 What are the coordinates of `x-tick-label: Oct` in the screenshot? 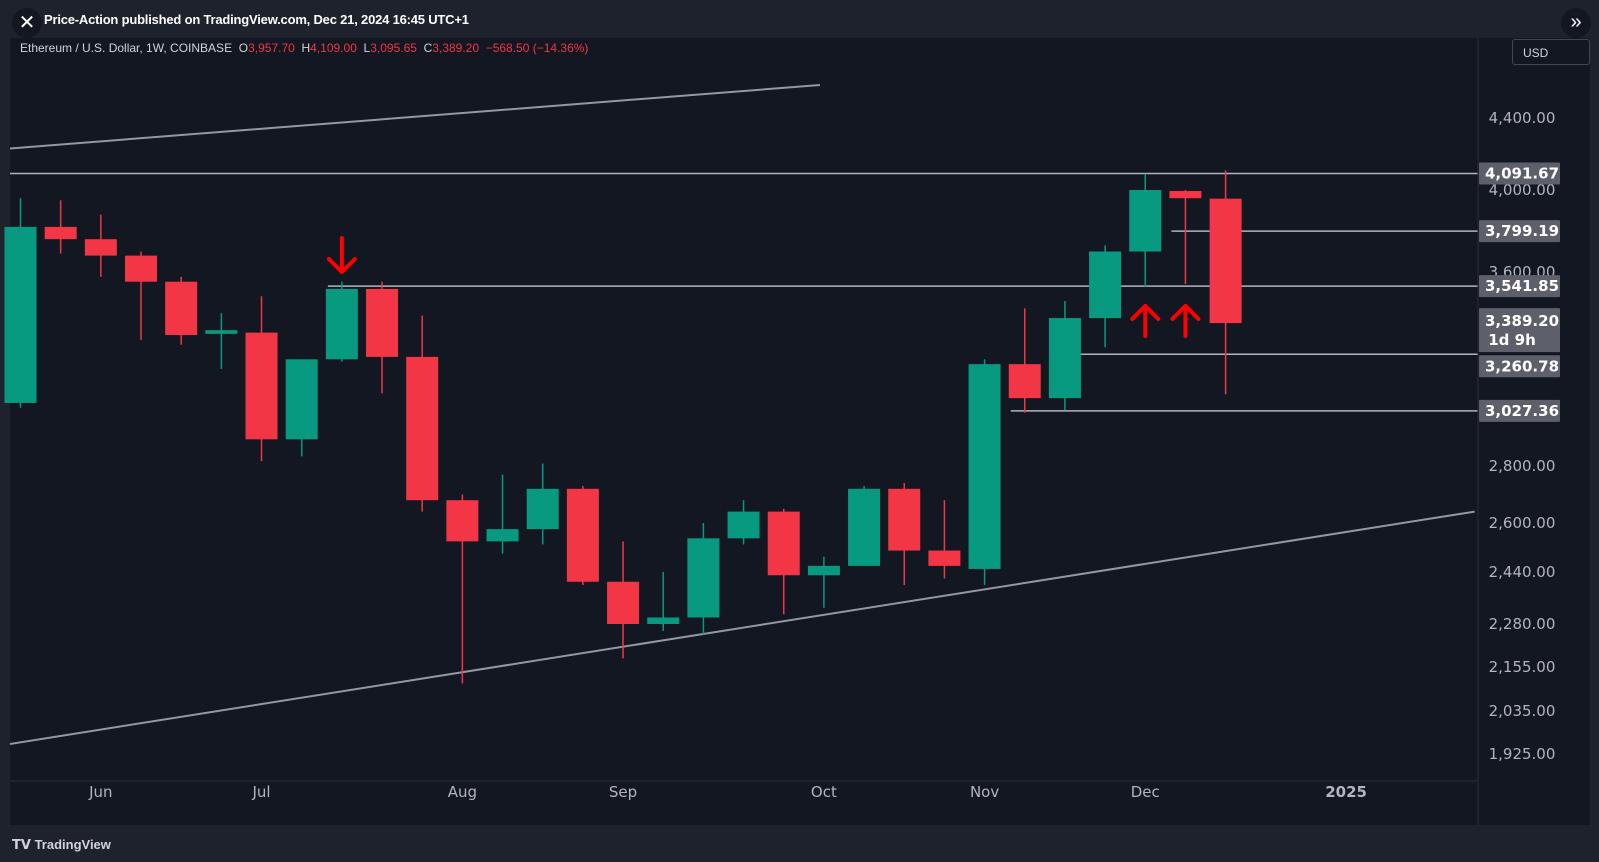 It's located at (824, 792).